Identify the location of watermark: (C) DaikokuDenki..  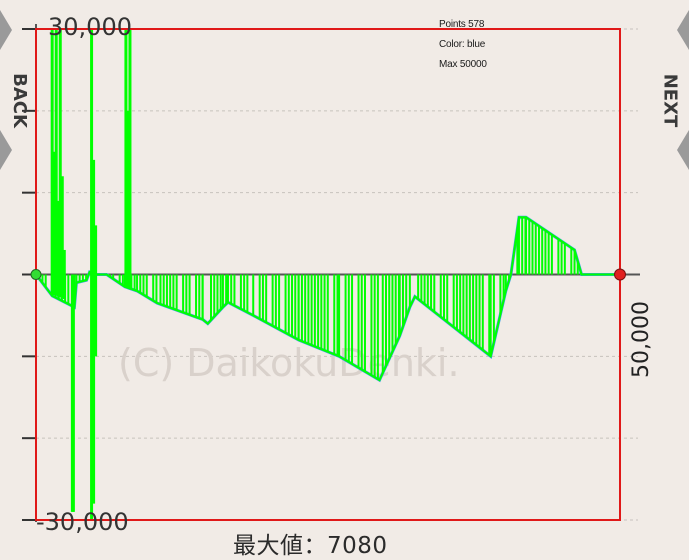
(289, 363).